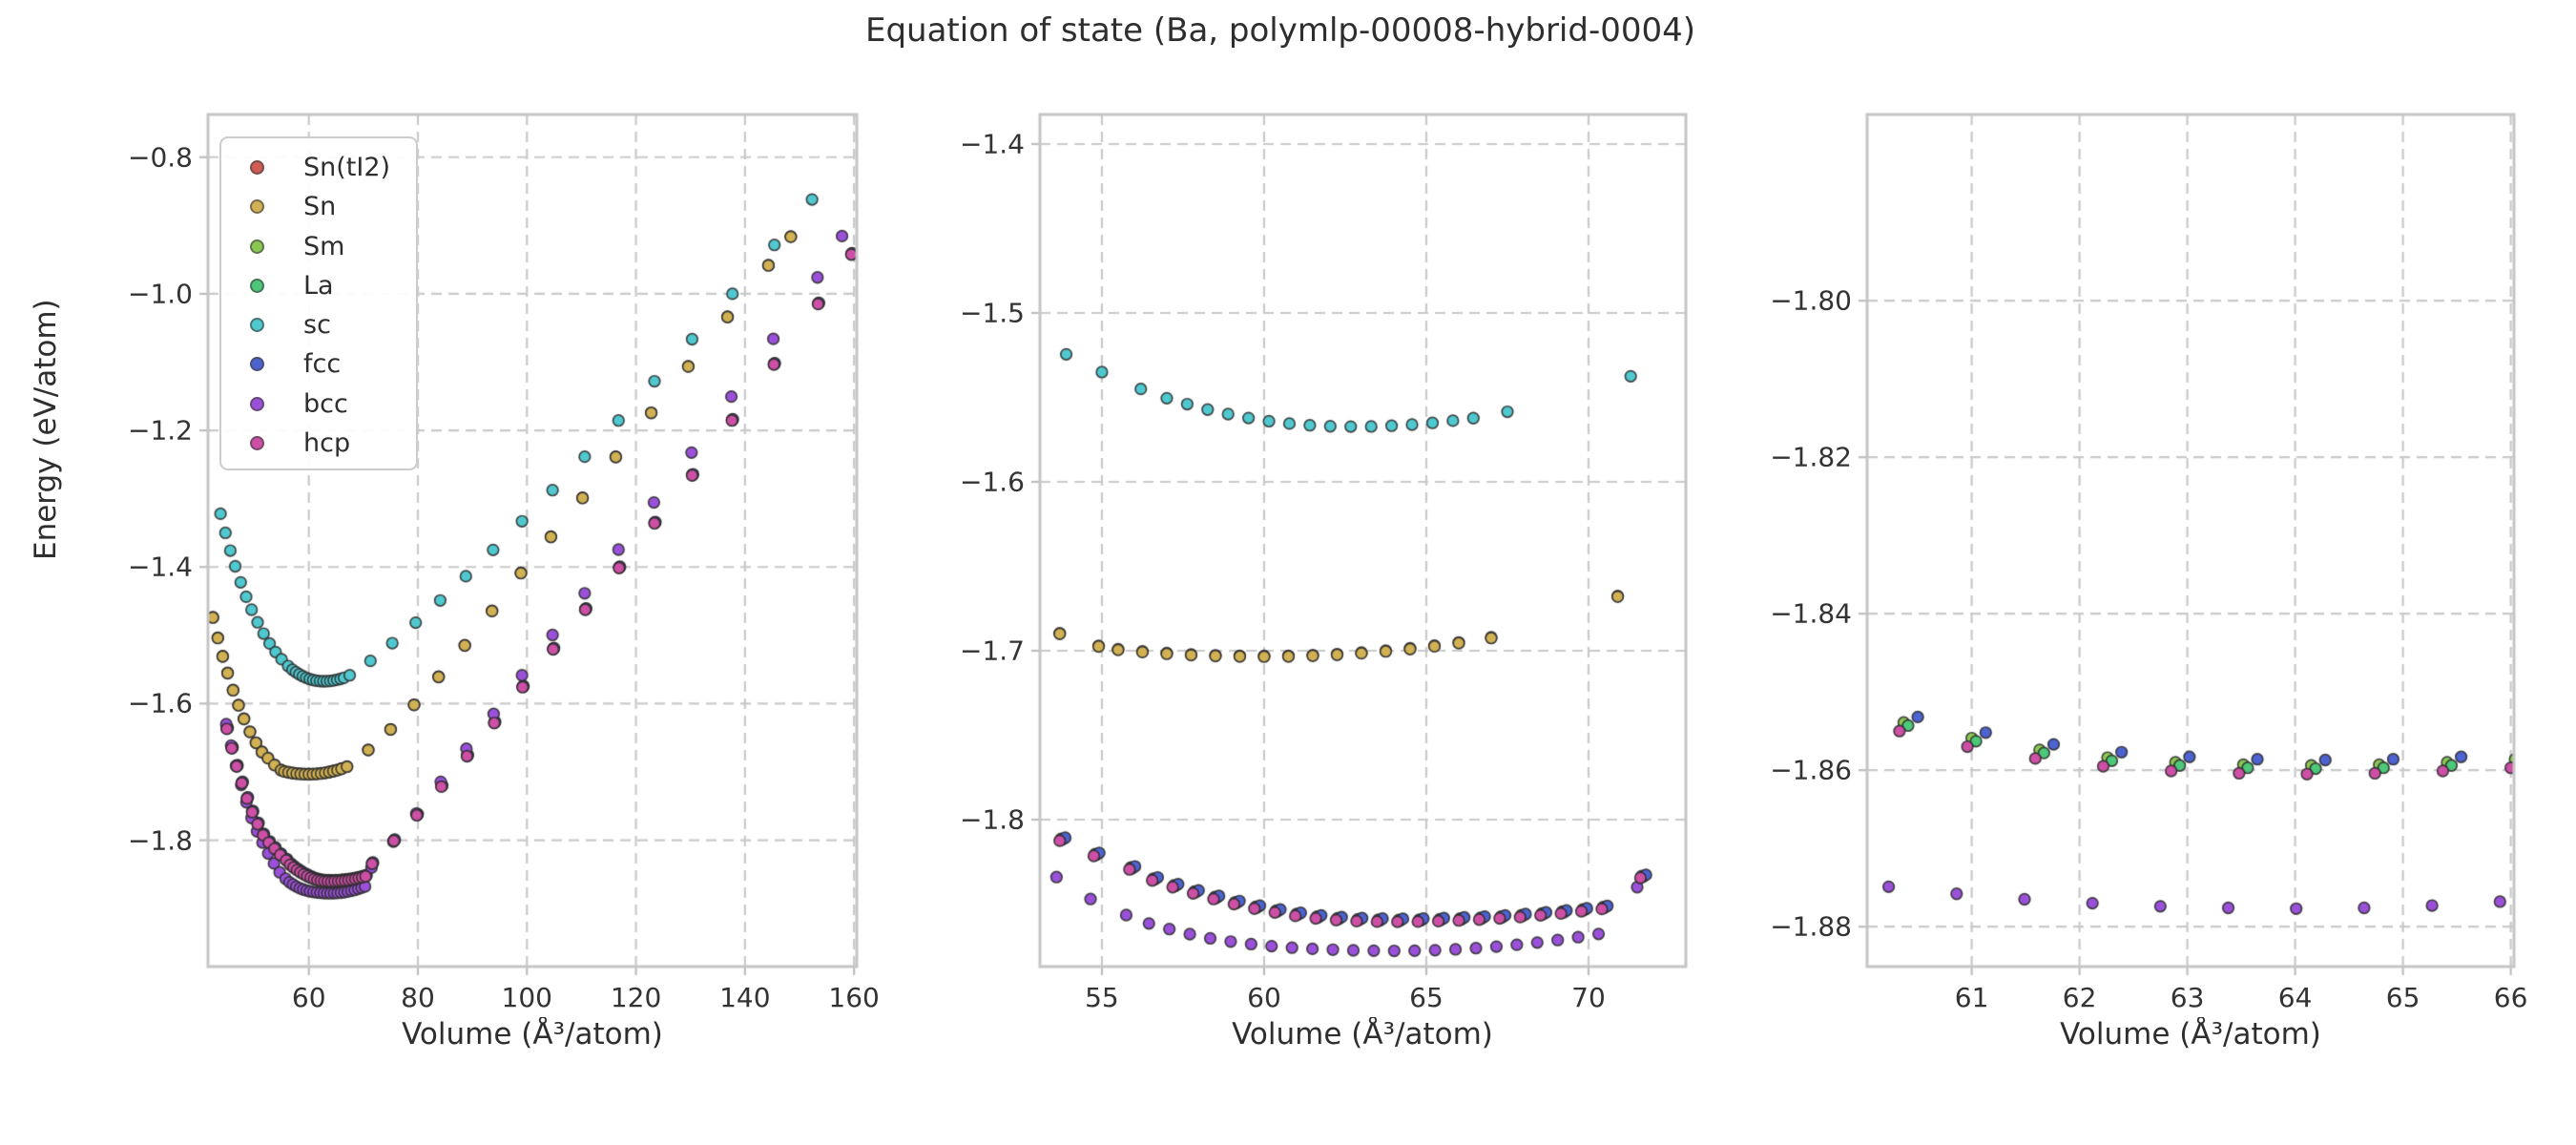 This screenshot has height=1145, width=2576. I want to click on y-tick-label: −1.88, so click(1811, 927).